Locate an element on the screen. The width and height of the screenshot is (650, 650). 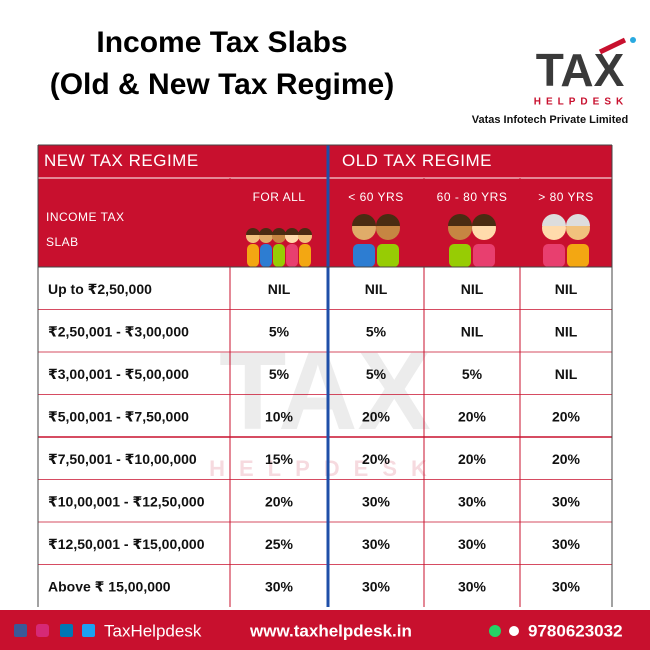
slab-cell: ₹10,00,001 - ₹12,50,000 is located at coordinates (126, 501).